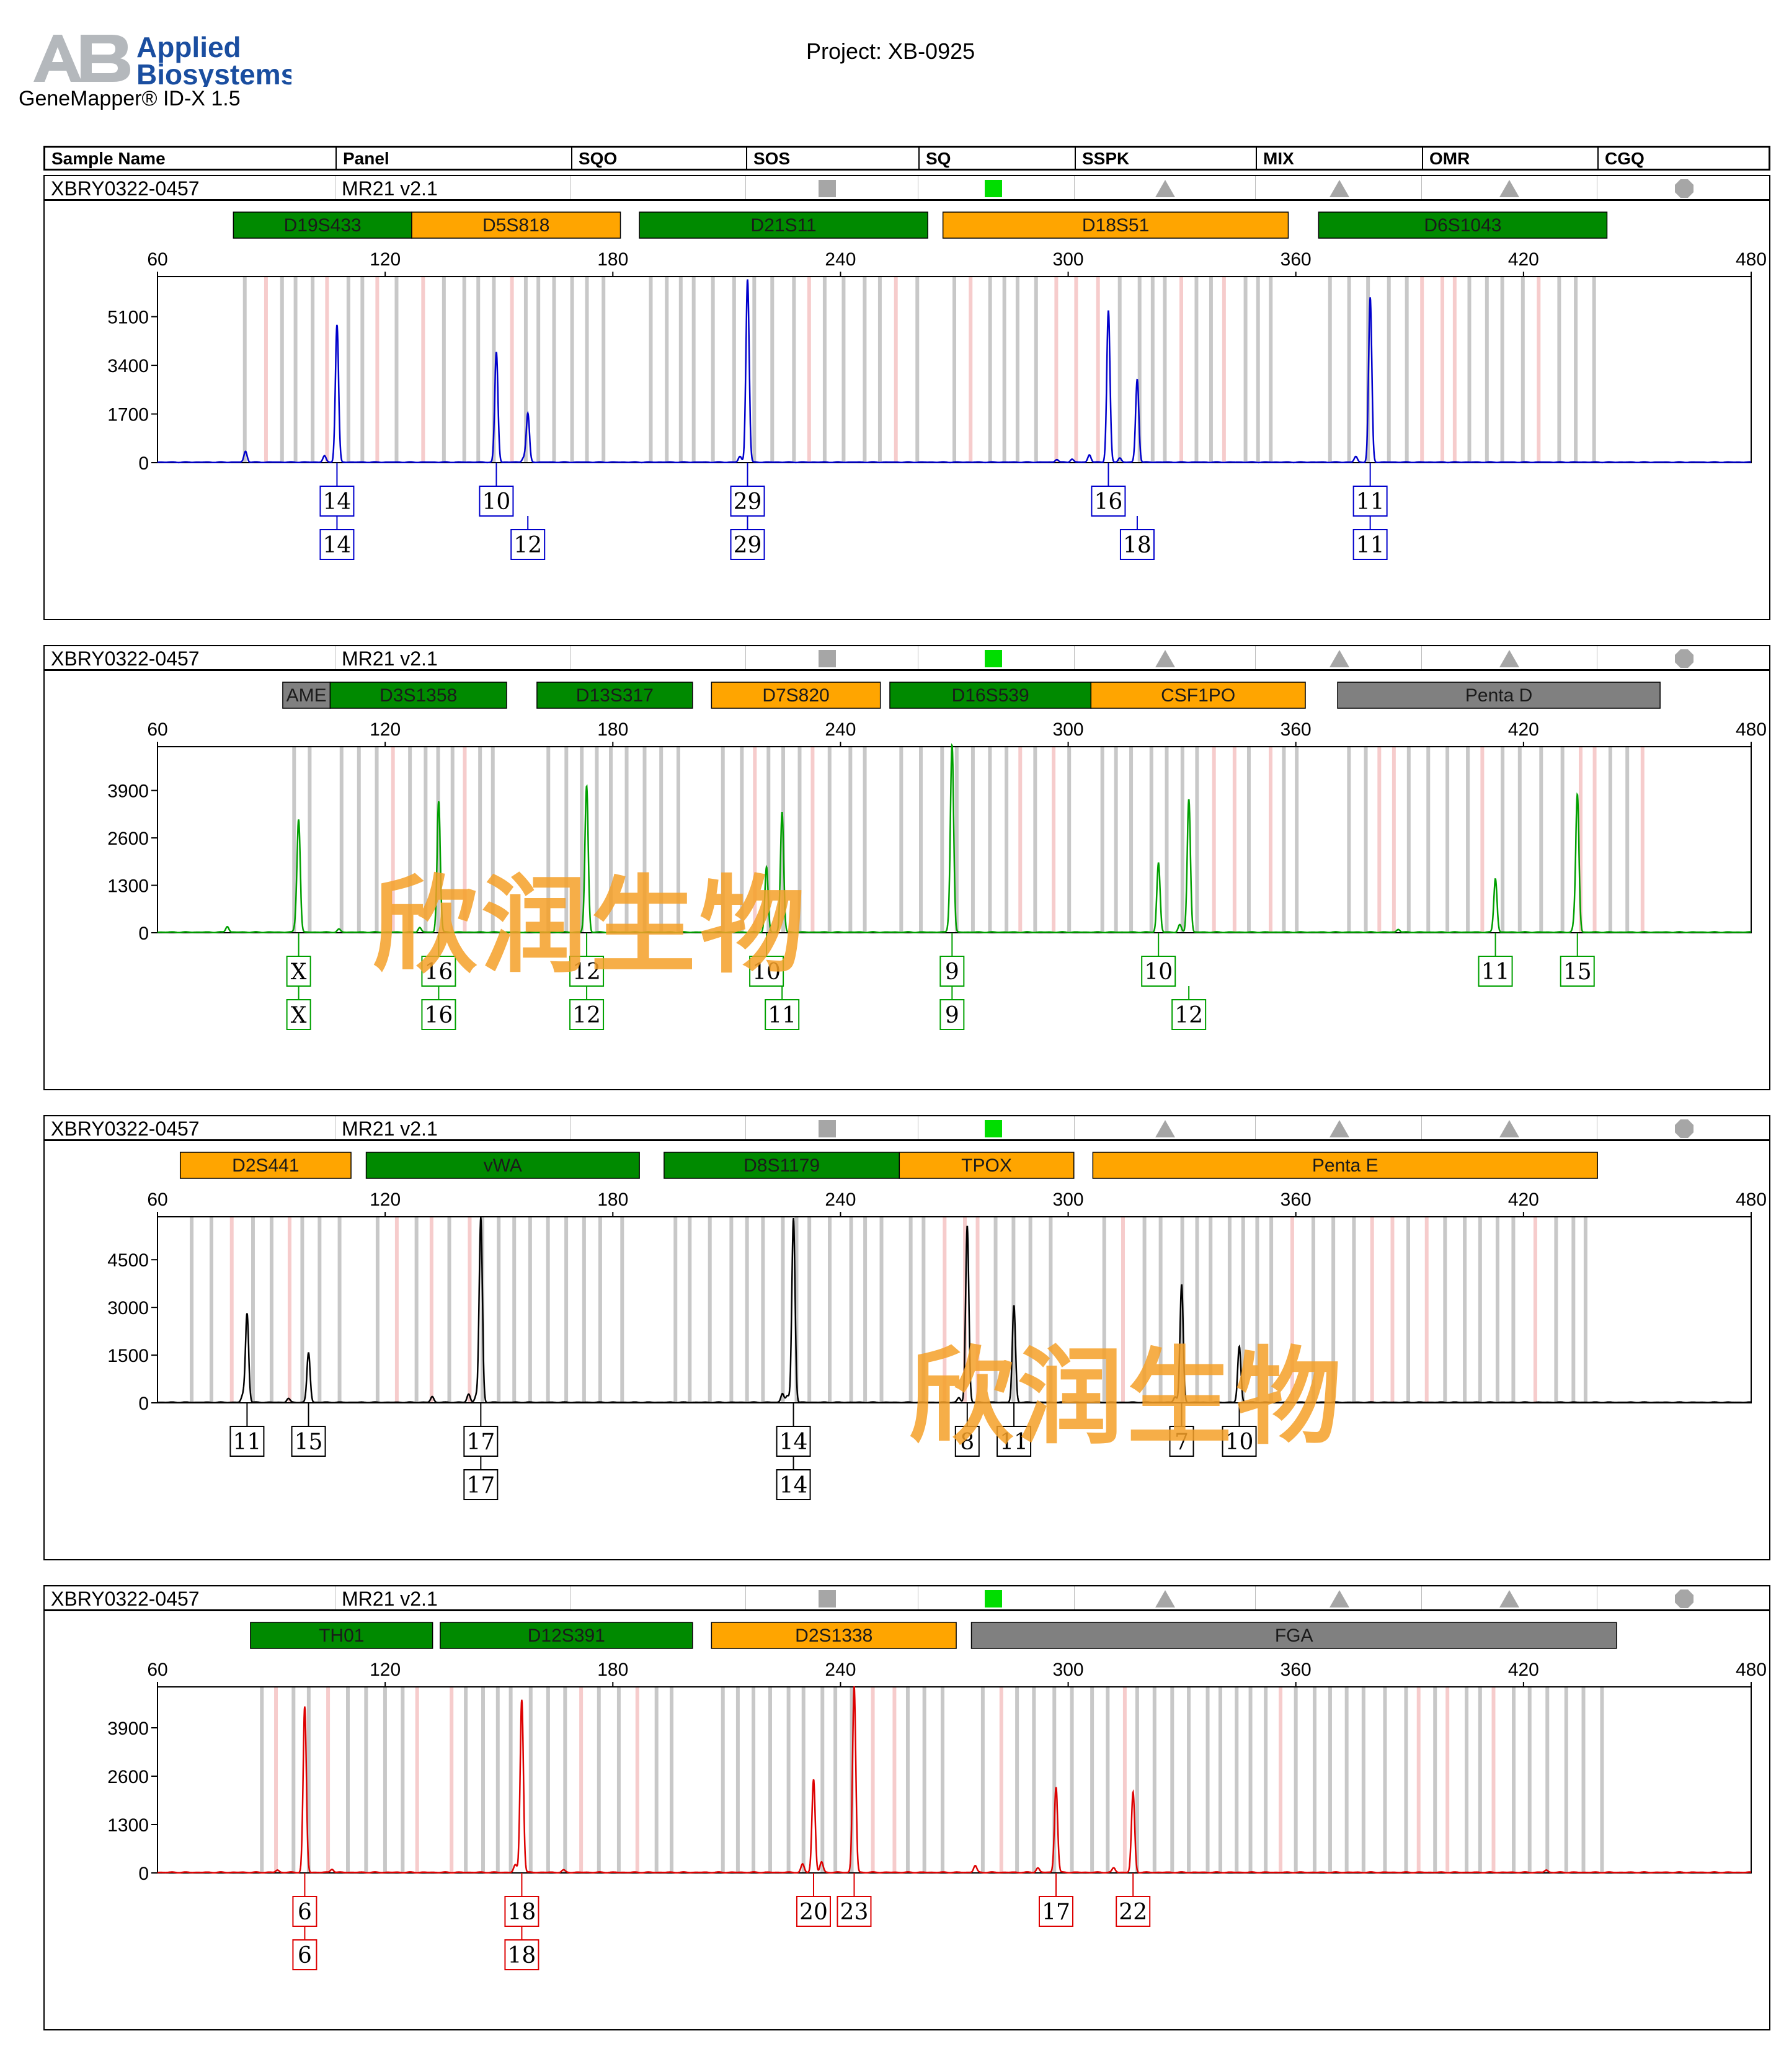 This screenshot has width=1789, height=2072. I want to click on allele-call: 20, so click(813, 1900).